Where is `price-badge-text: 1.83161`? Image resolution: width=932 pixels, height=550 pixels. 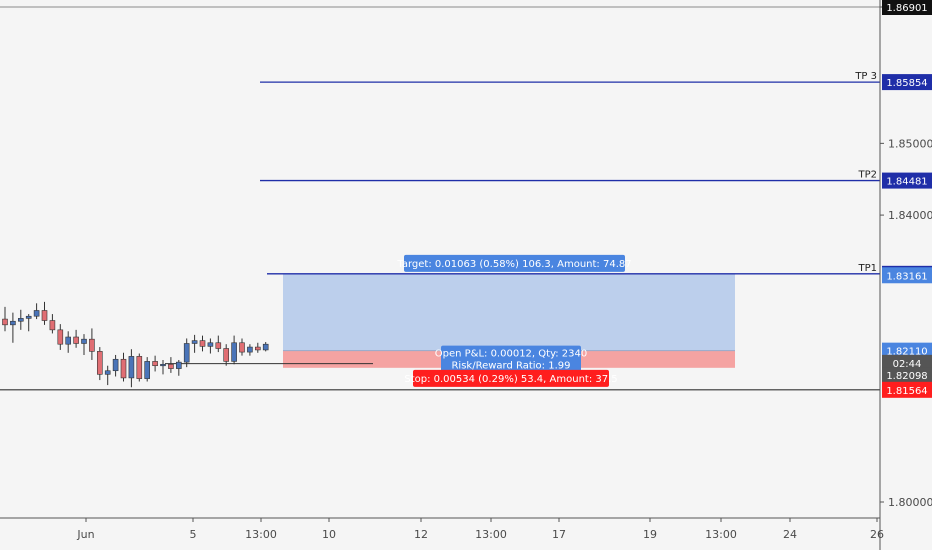
price-badge-text: 1.83161 is located at coordinates (906, 276).